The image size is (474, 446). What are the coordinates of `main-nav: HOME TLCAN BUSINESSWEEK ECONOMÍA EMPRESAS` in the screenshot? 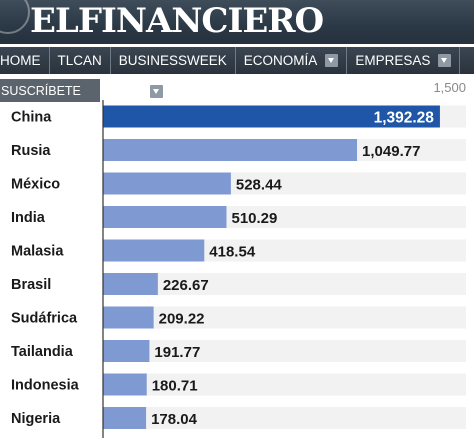 It's located at (237, 60).